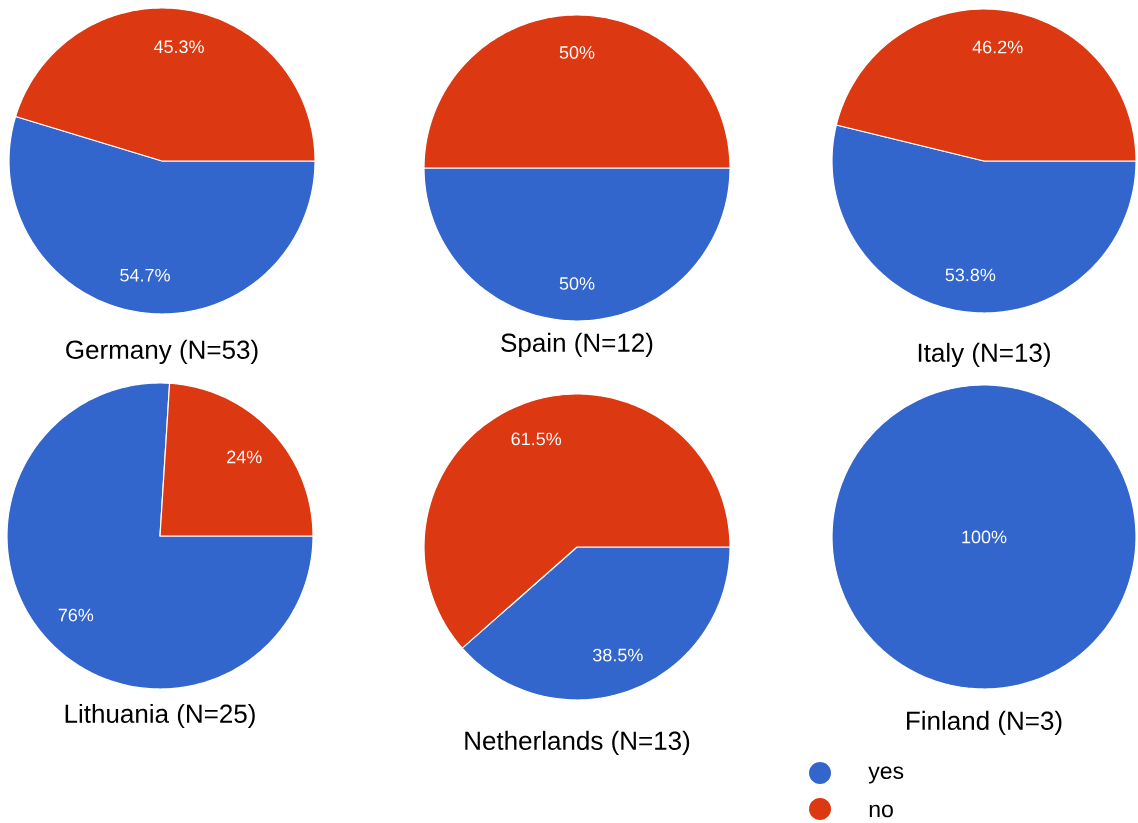 The image size is (1138, 823). I want to click on data-label: 46.2%, so click(997, 47).